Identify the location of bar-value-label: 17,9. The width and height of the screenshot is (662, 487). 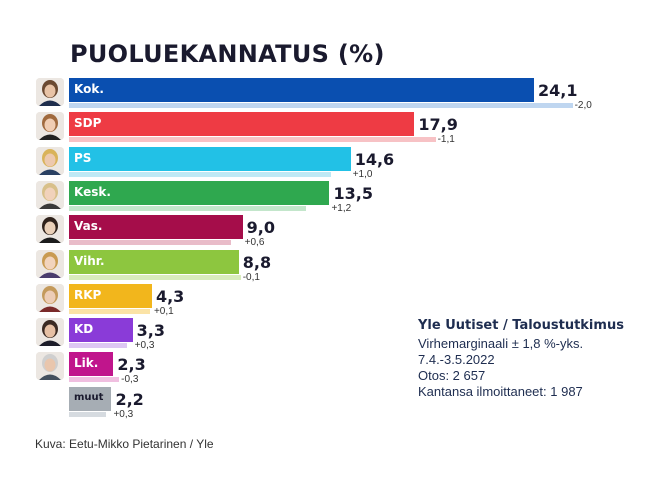
(438, 125).